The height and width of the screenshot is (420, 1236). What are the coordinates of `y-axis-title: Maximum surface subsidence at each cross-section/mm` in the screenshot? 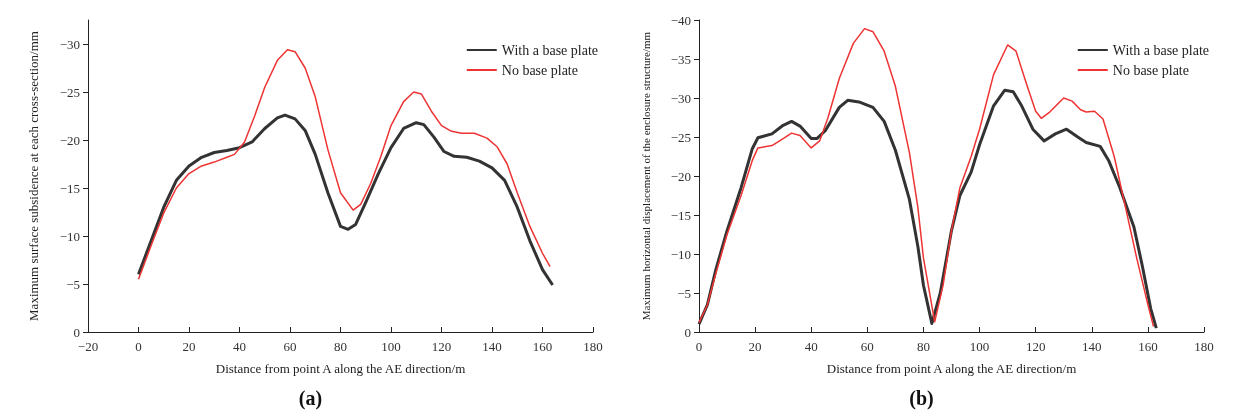 It's located at (33, 176).